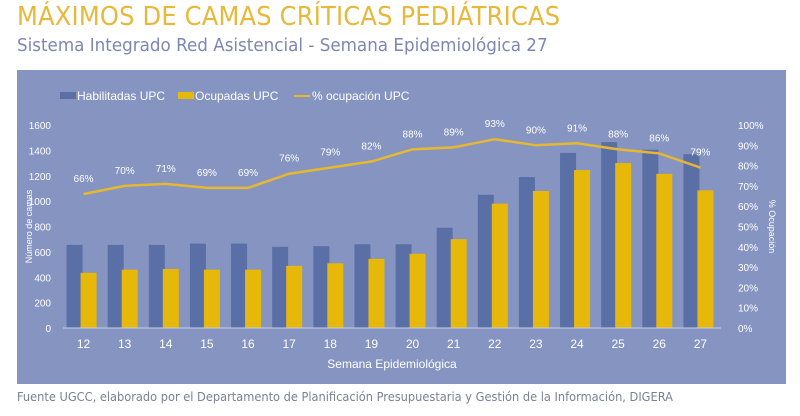  I want to click on y-tick-label: 1200, so click(40, 177).